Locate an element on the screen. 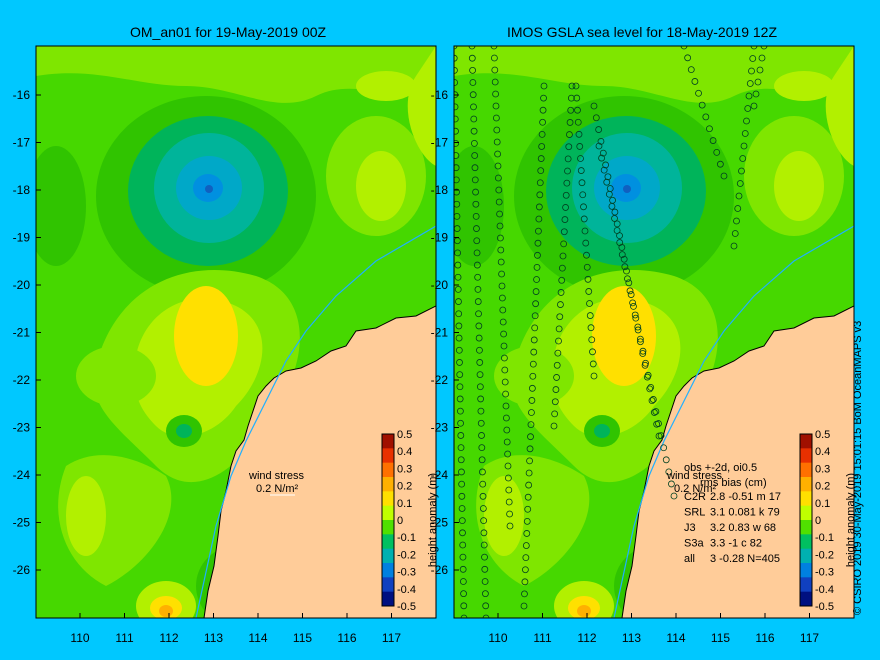 The width and height of the screenshot is (880, 660). lon-tick-label: 111 is located at coordinates (542, 638).